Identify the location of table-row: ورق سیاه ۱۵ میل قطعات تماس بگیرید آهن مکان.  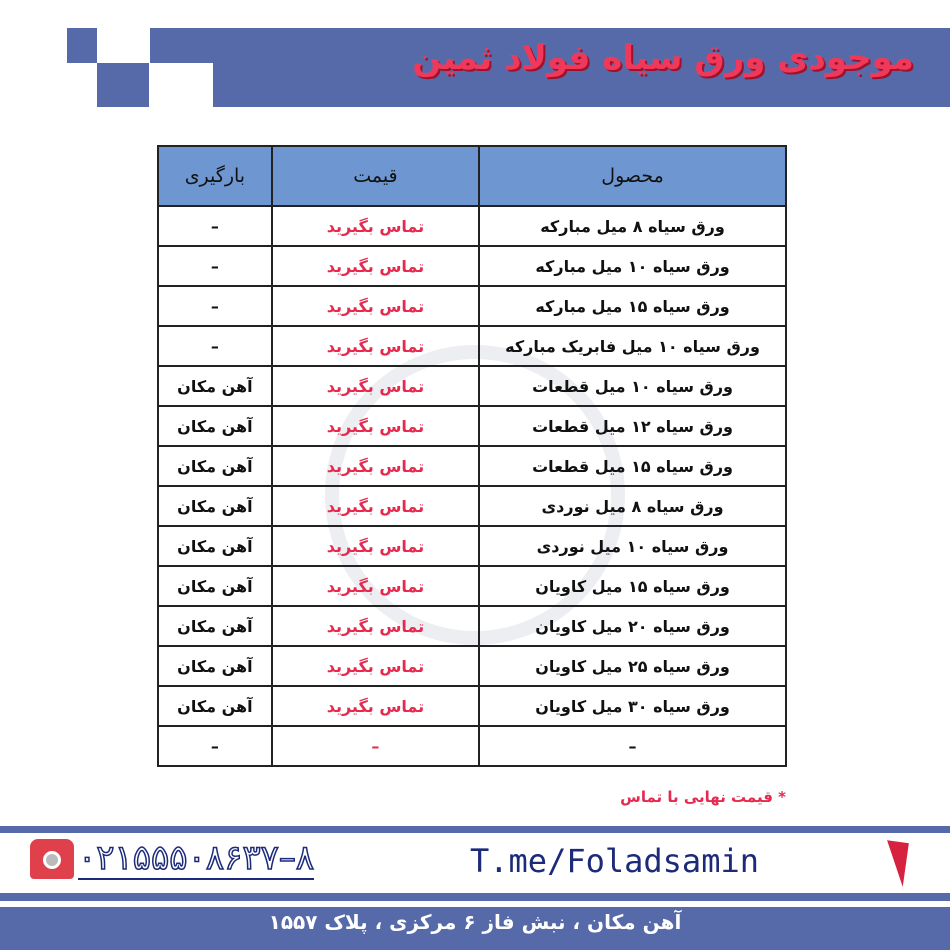
(472, 466).